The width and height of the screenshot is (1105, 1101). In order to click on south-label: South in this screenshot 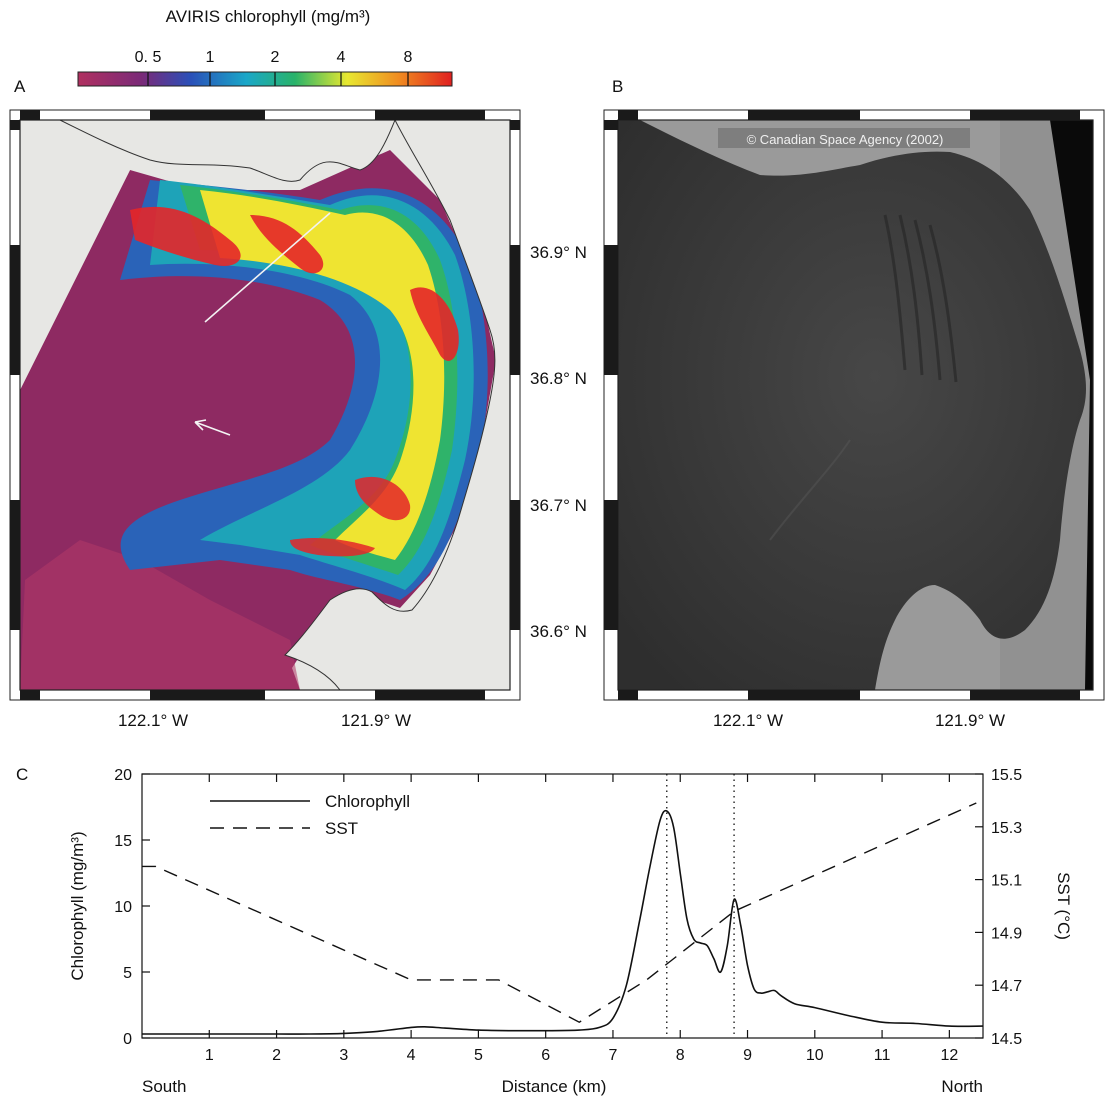, I will do `click(164, 1086)`.